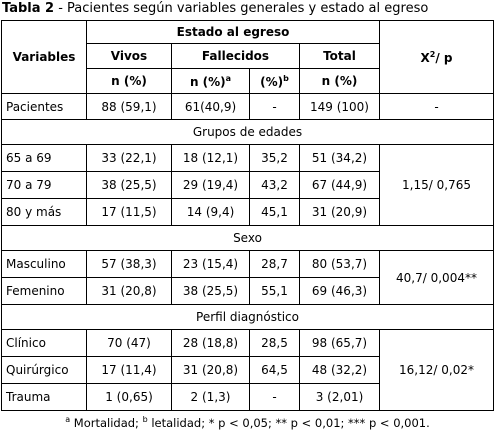  Describe the element at coordinates (274, 158) in the screenshot. I see `table-cell: 35,2` at that location.